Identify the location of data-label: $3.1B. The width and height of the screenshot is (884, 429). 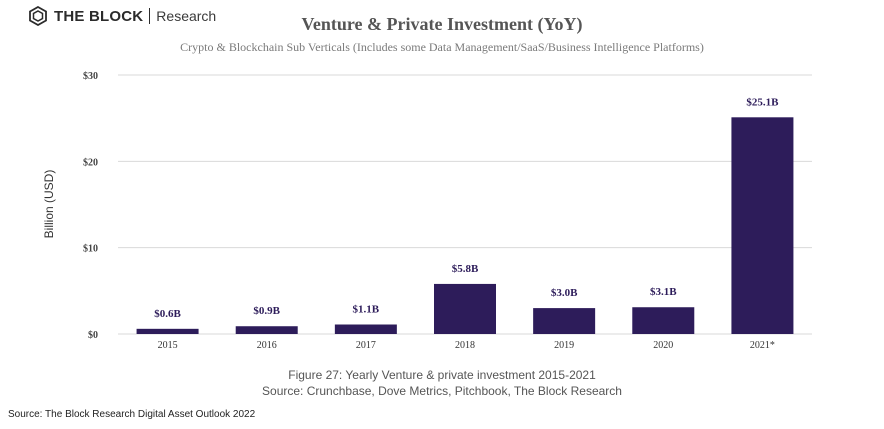
(663, 292).